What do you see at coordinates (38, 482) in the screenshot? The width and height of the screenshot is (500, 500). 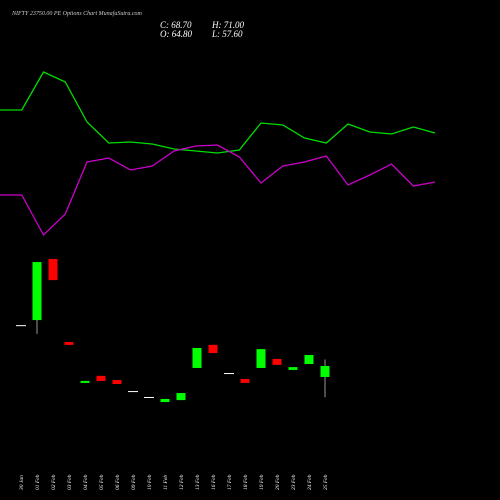 I see `x-tick-label: 01 Feb` at bounding box center [38, 482].